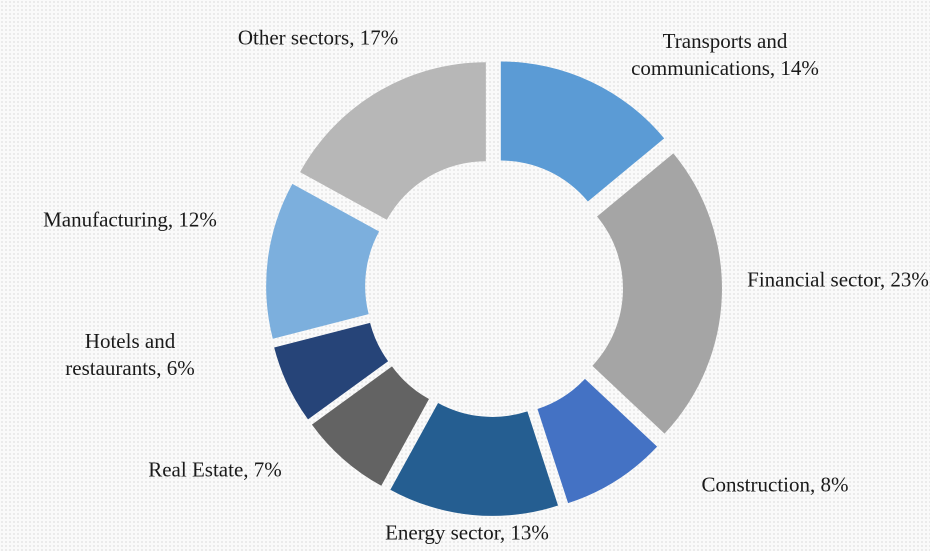 This screenshot has width=930, height=551. Describe the element at coordinates (215, 469) in the screenshot. I see `slice-label: Real Estate, 7%` at that location.